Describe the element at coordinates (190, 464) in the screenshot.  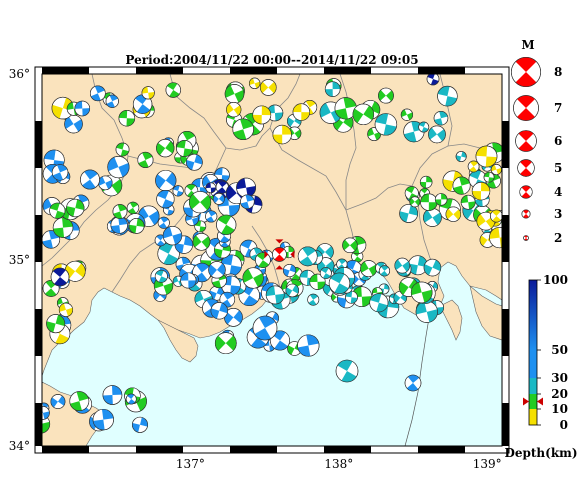
I see `longitude-tick-label: 137°` at that location.